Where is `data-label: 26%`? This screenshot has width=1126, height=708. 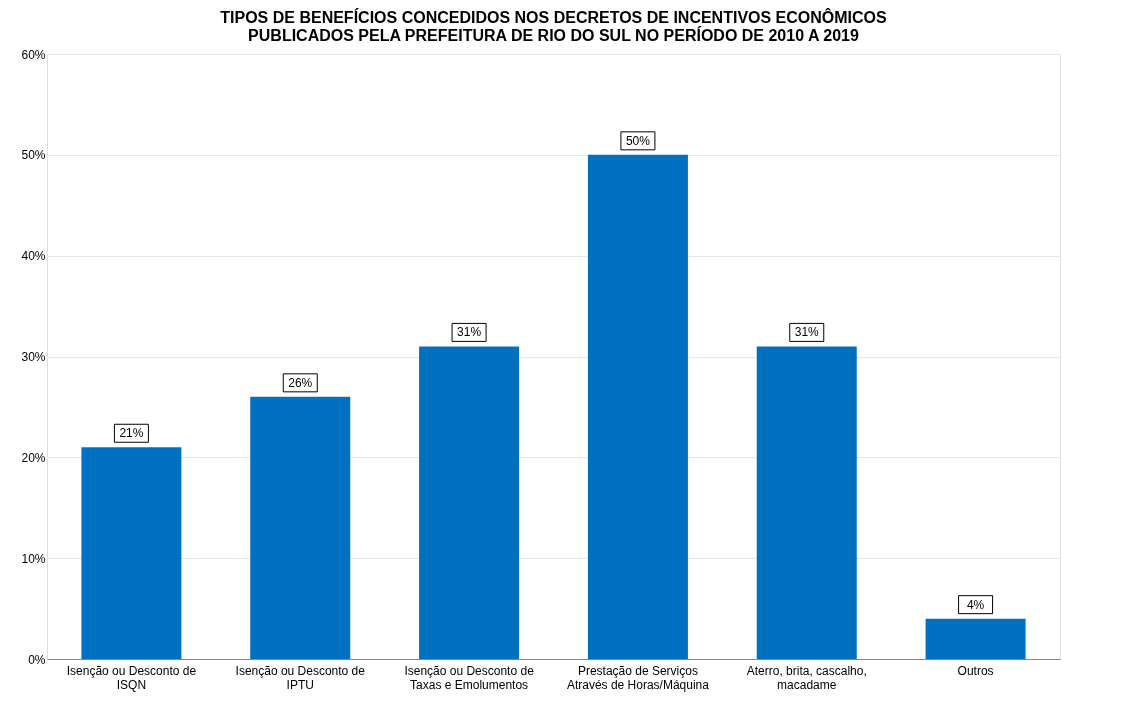
data-label: 26% is located at coordinates (300, 382).